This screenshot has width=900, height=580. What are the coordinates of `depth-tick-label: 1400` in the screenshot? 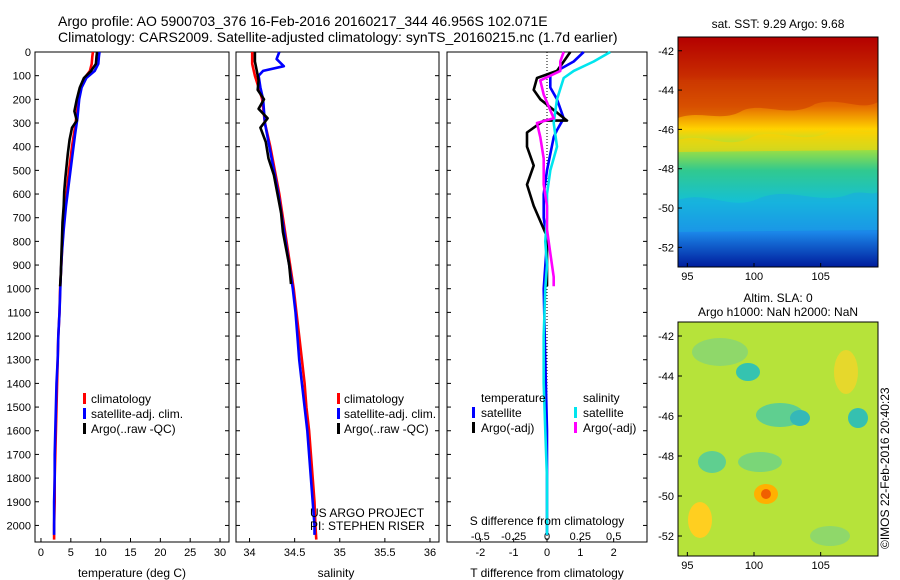 It's located at (19, 384).